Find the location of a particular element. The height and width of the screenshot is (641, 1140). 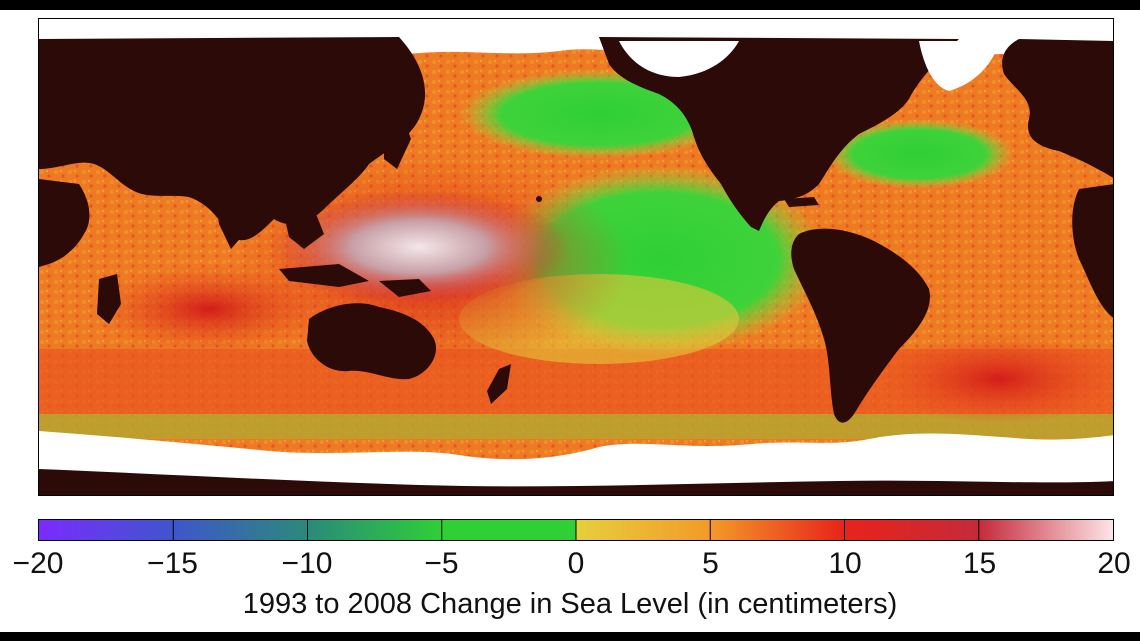

colorbar-tick-label: −15 is located at coordinates (172, 563).